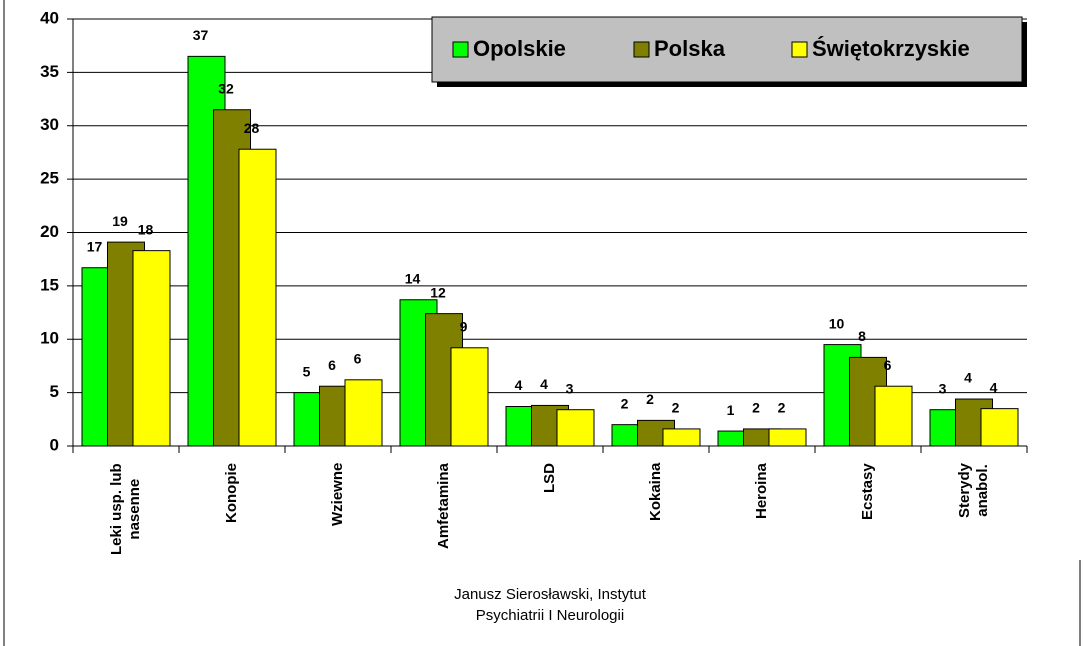  What do you see at coordinates (655, 491) in the screenshot?
I see `x-tick-label: Kokaina` at bounding box center [655, 491].